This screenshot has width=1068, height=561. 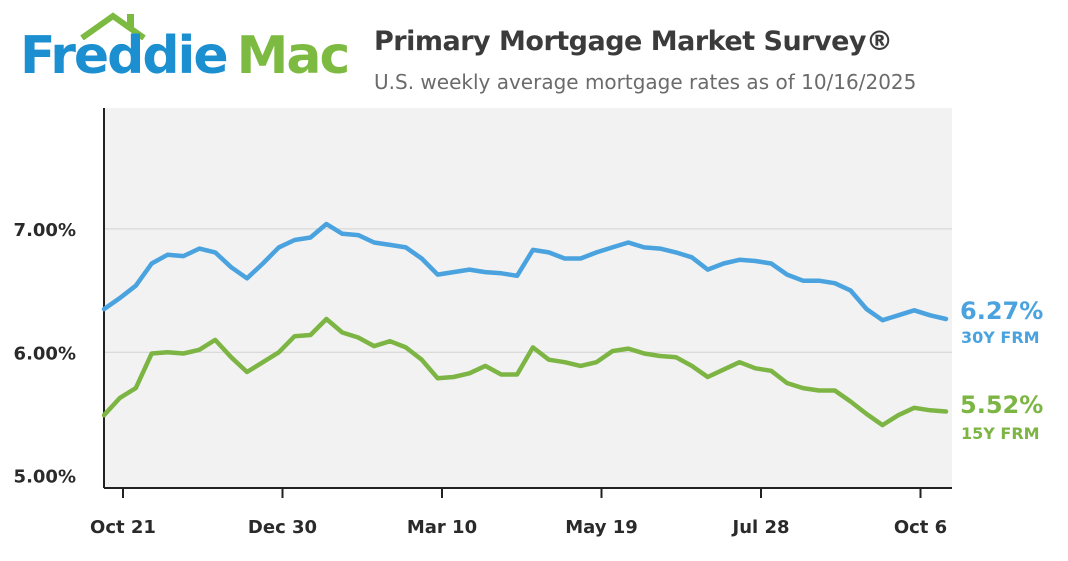 What do you see at coordinates (601, 527) in the screenshot?
I see `x-tick-label: May 19` at bounding box center [601, 527].